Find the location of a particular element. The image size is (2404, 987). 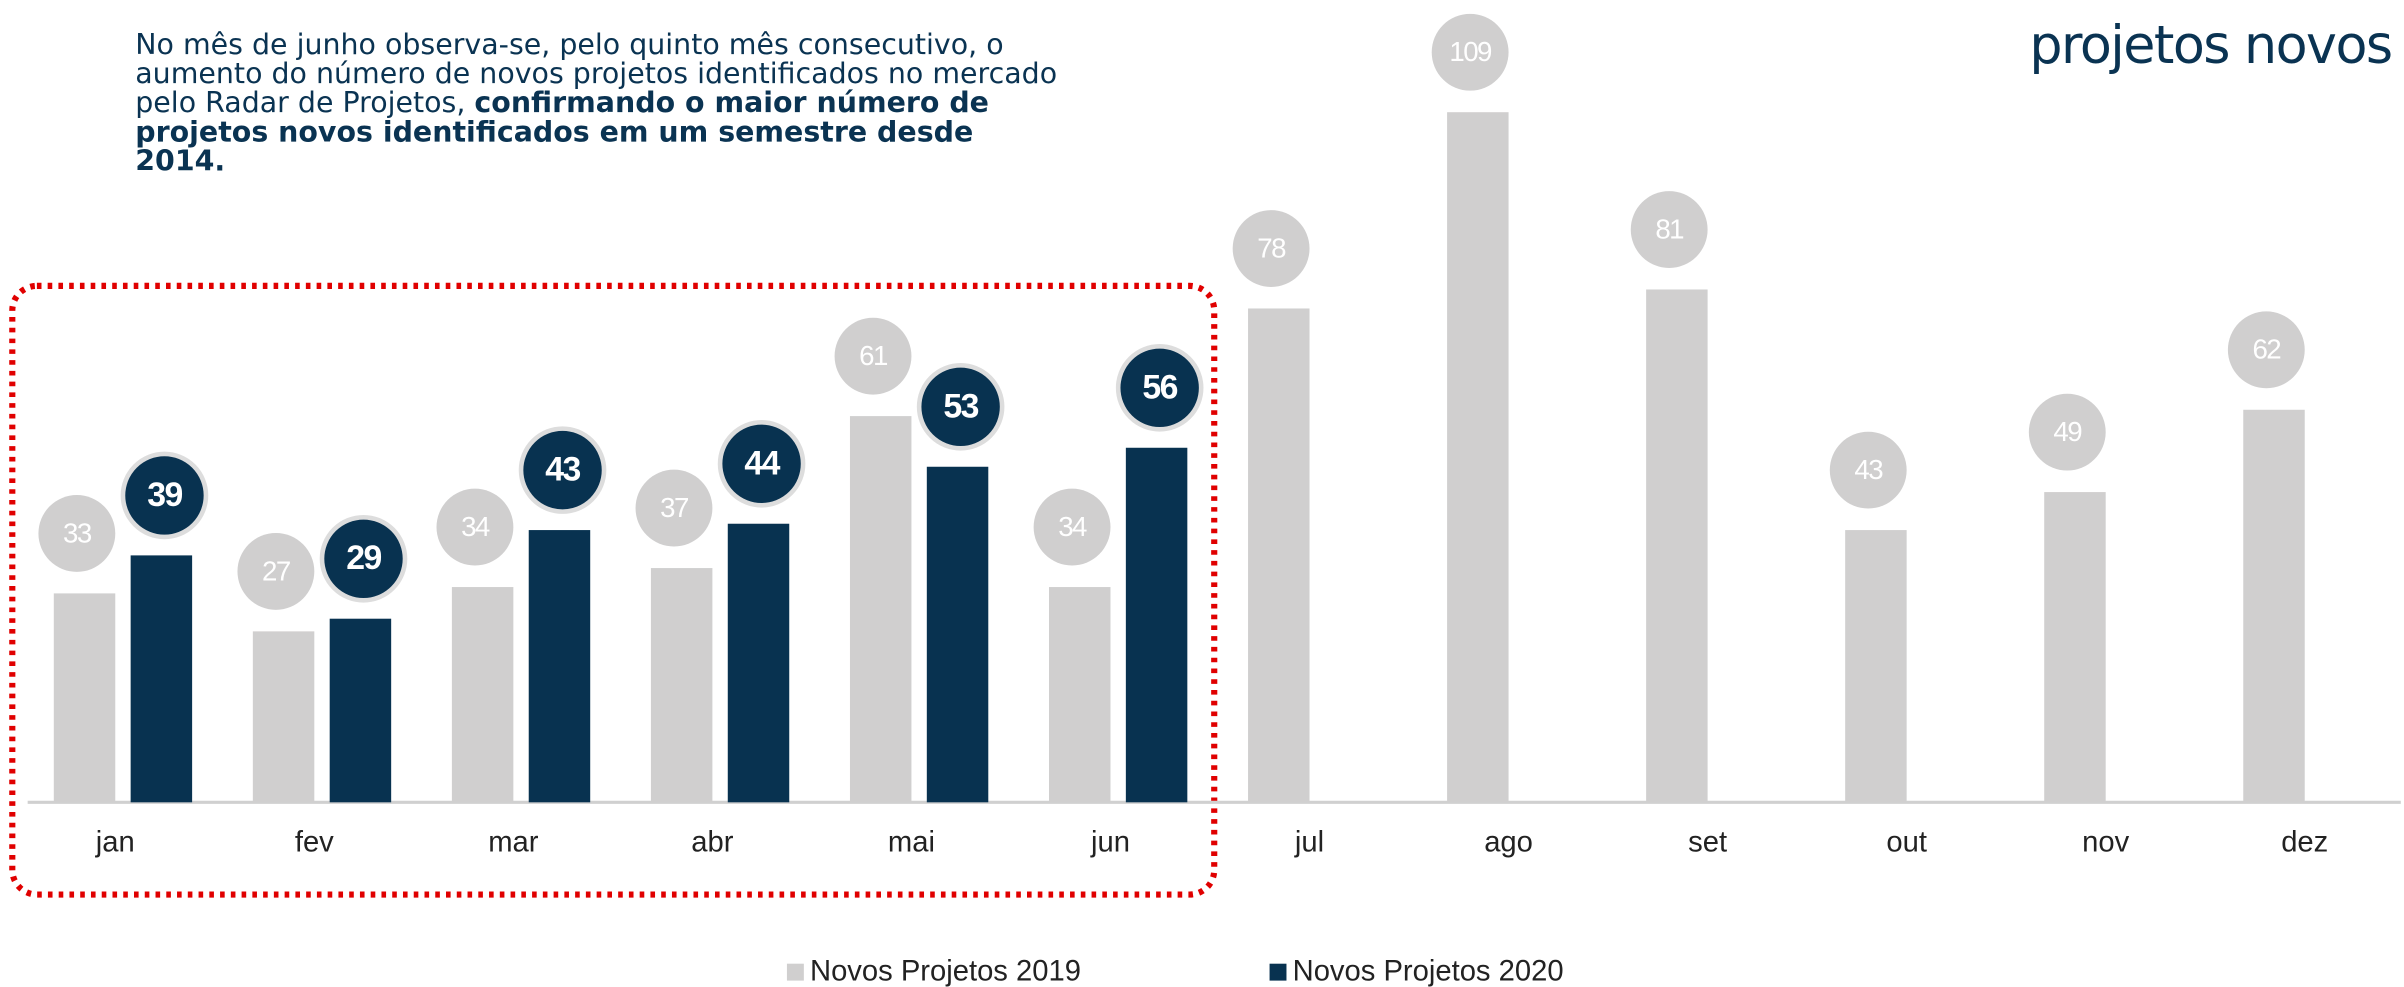

value-label: 56 is located at coordinates (1159, 387).